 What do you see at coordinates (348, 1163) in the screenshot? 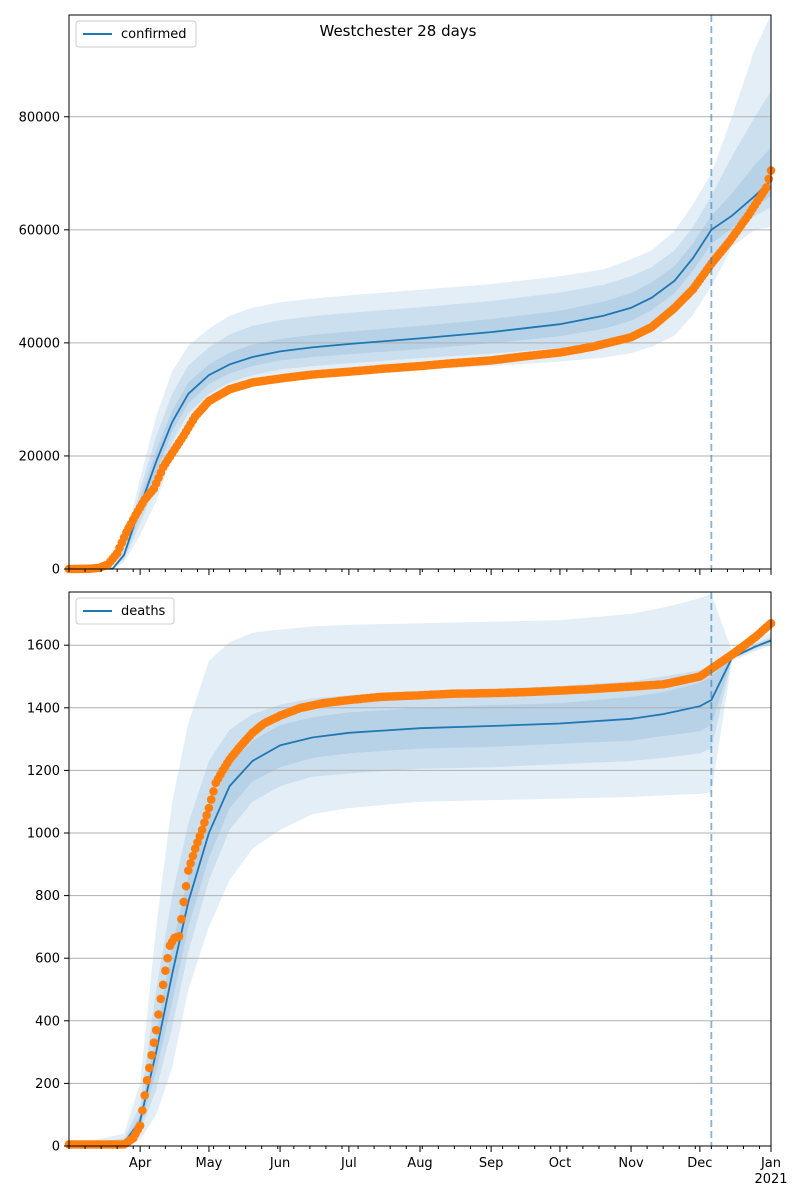
I see `x-tick-label: Jul` at bounding box center [348, 1163].